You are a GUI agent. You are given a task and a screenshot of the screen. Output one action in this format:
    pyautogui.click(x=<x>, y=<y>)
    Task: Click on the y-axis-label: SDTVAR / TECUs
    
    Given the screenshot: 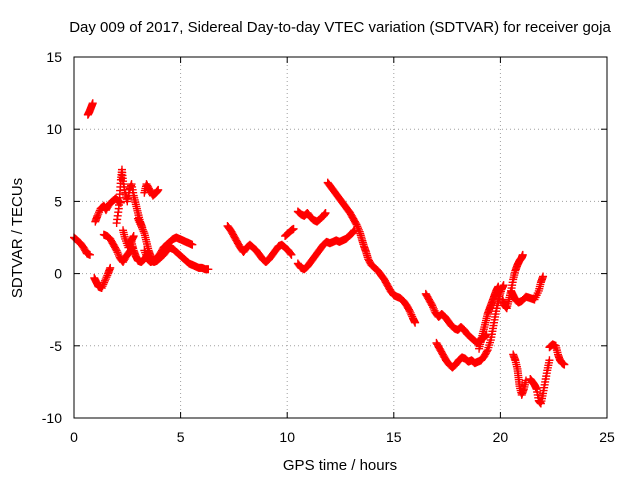 What is the action you would take?
    pyautogui.click(x=17, y=238)
    